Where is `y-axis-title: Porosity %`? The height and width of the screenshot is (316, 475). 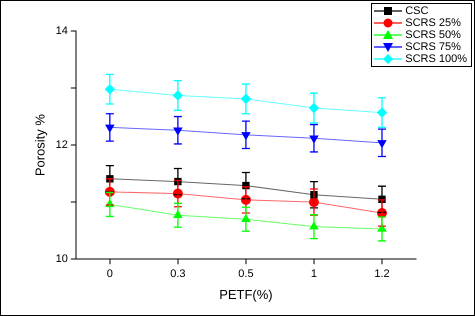 y-axis-title: Porosity % is located at coordinates (40, 145).